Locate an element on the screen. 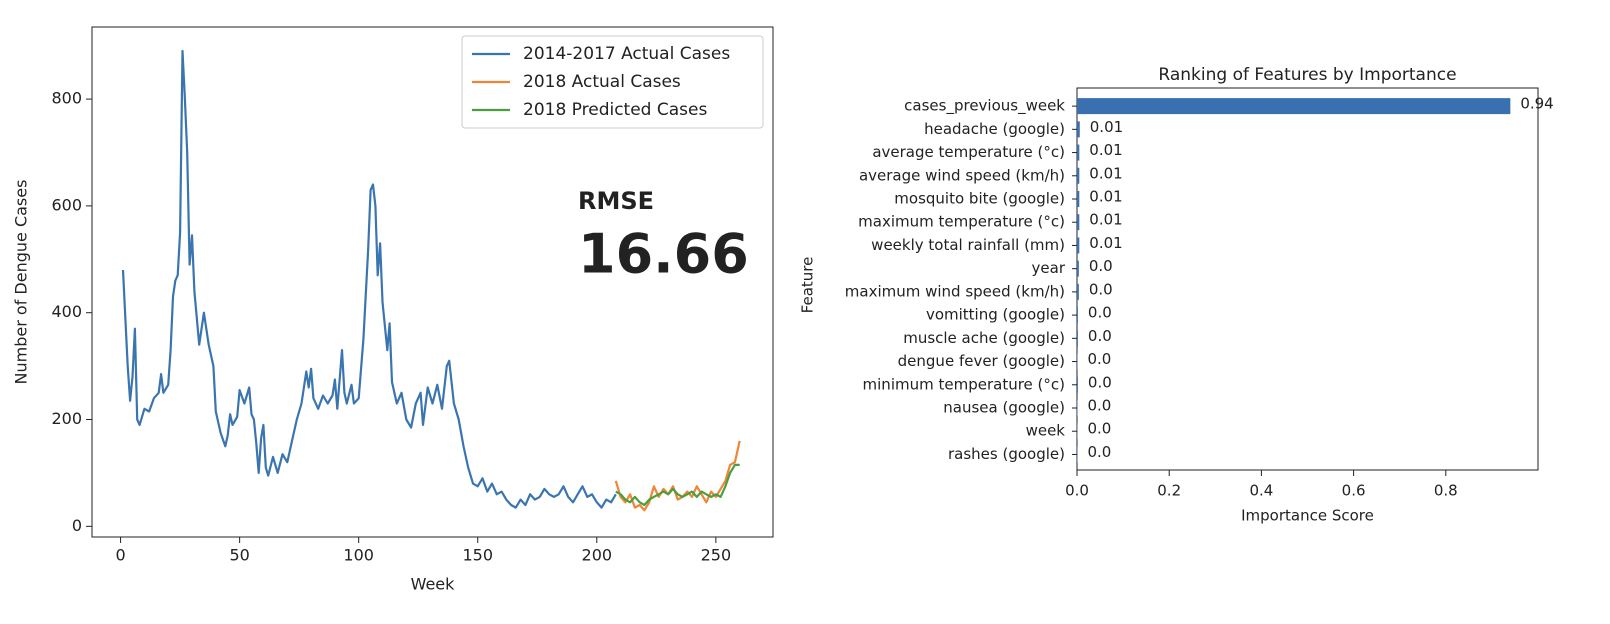  chart-title: Ranking of Features by Importance is located at coordinates (1307, 75).